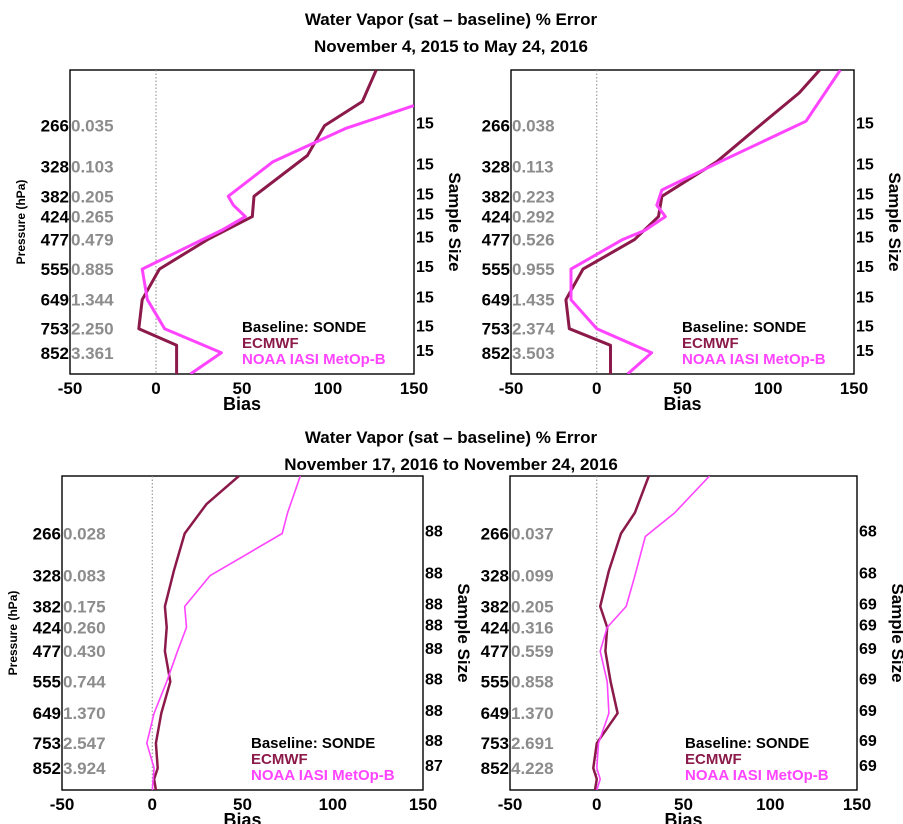 The height and width of the screenshot is (824, 903). Describe the element at coordinates (84, 576) in the screenshot. I see `std-value-label: 0.083` at that location.